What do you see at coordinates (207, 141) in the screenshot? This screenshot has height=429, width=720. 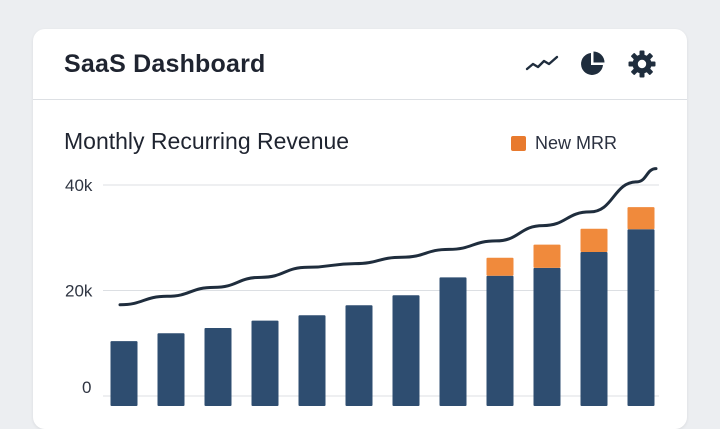 I see `chart-title: Monthly Recurring Revenue` at bounding box center [207, 141].